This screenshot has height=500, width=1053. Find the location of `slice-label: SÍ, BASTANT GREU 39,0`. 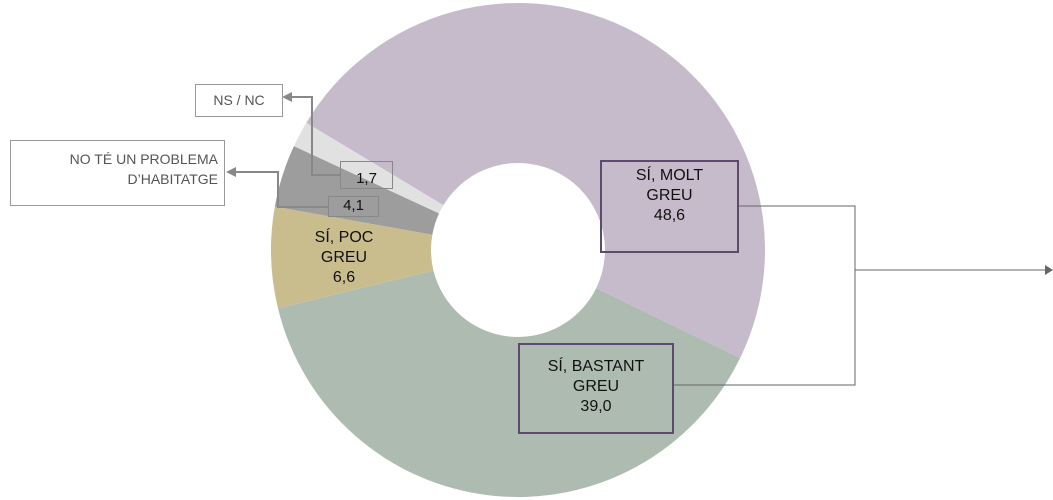

slice-label: SÍ, BASTANT GREU 39,0 is located at coordinates (596, 388).